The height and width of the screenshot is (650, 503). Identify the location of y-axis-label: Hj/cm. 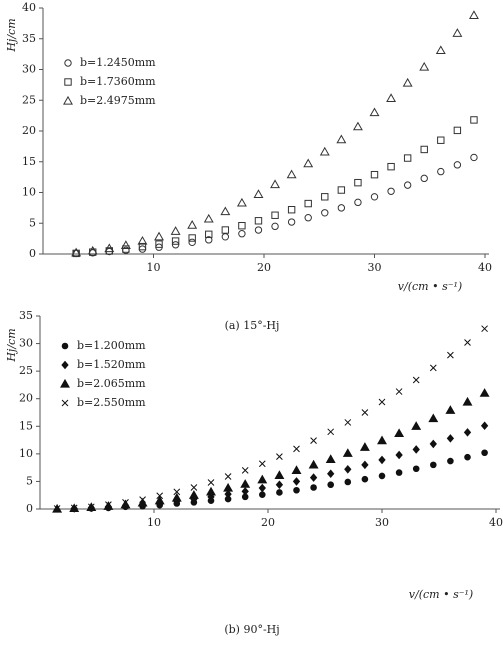
(11, 35).